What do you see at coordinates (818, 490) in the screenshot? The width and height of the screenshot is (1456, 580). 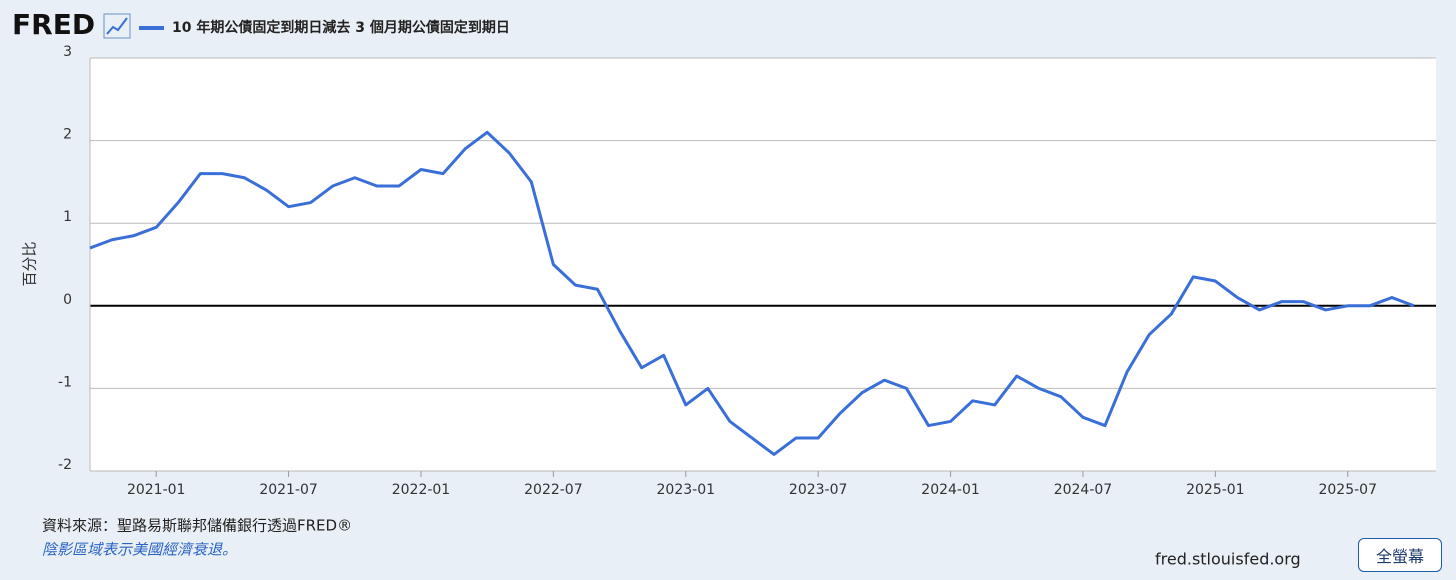 I see `x-tick-label: 2023-07` at bounding box center [818, 490].